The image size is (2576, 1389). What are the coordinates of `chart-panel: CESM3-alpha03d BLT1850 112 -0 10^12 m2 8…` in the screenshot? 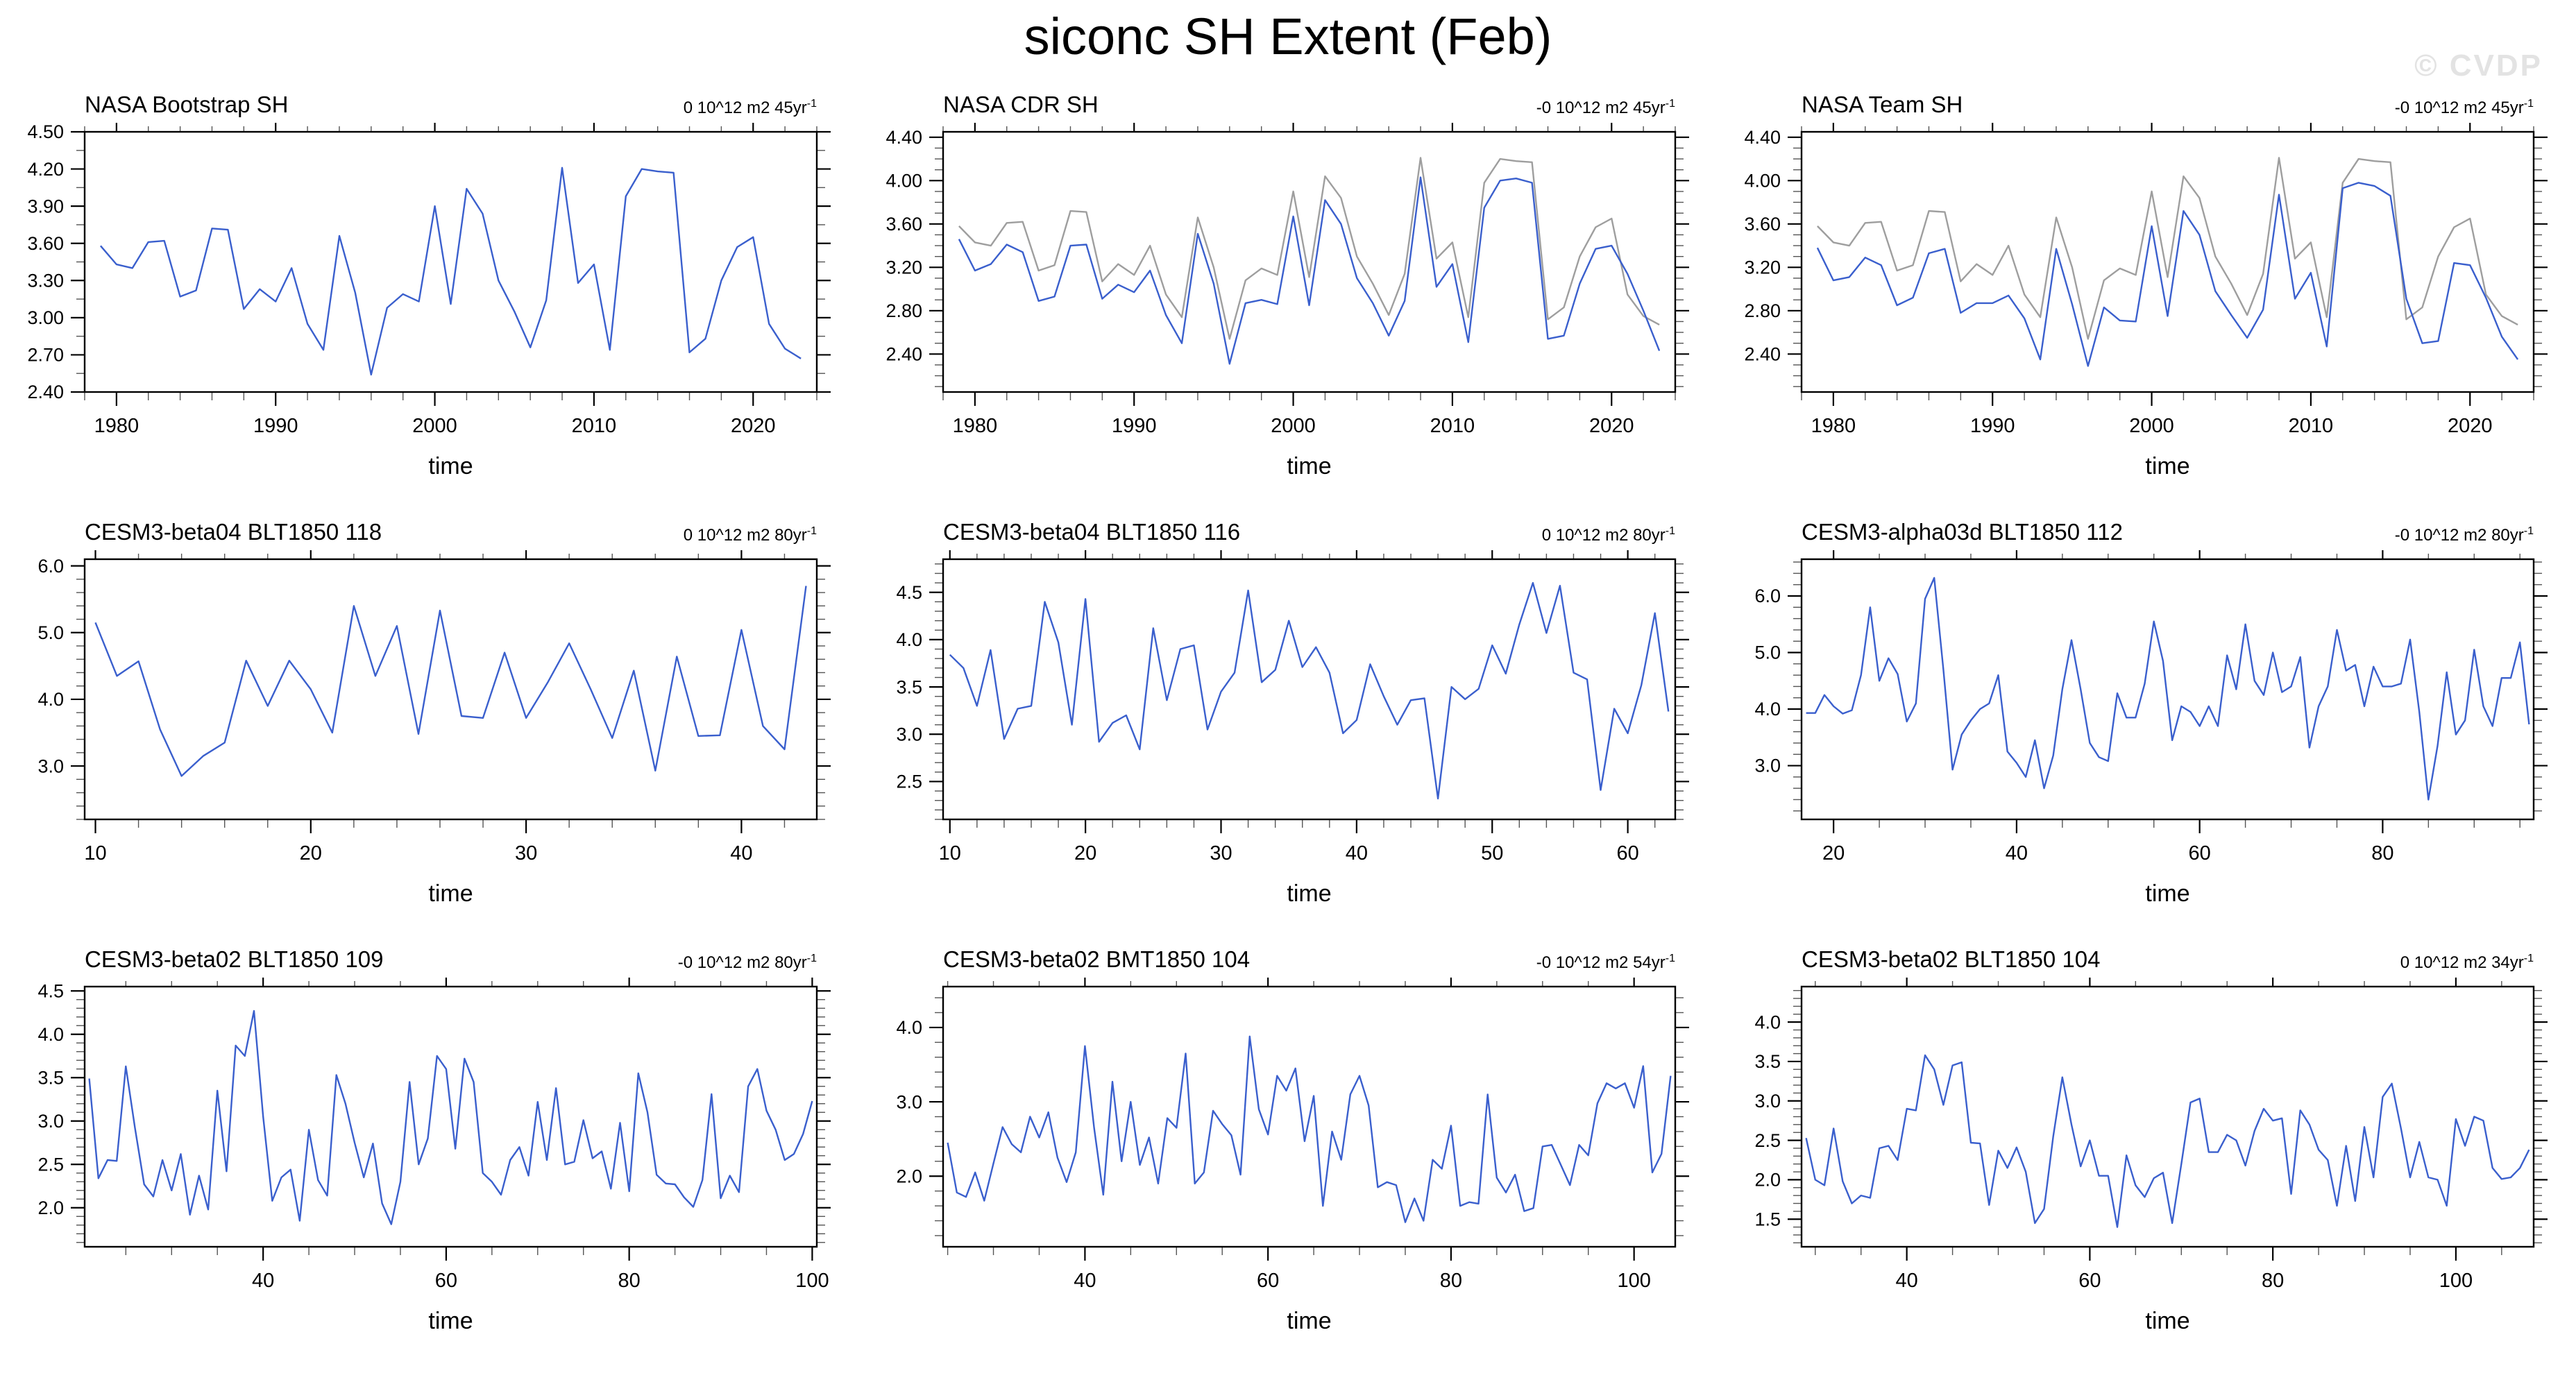 It's located at (2146, 710).